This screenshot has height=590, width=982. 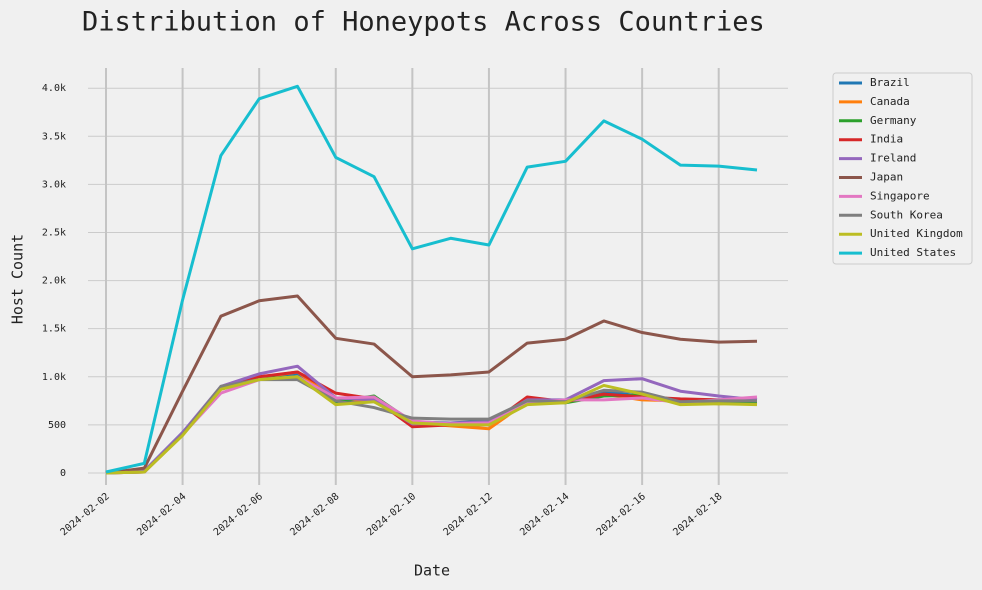 I want to click on y-tick-label: 0, so click(x=63, y=473).